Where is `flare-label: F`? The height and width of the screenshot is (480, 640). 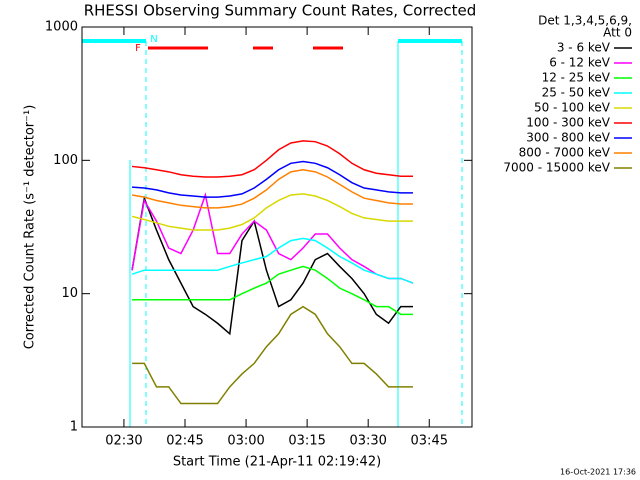
flare-label: F is located at coordinates (138, 48).